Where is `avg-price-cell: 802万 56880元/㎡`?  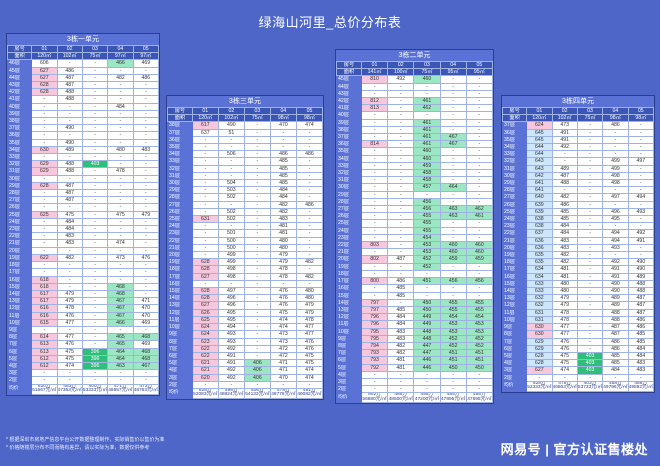
avg-price-cell: 802万 56880元/㎡ is located at coordinates (374, 398).